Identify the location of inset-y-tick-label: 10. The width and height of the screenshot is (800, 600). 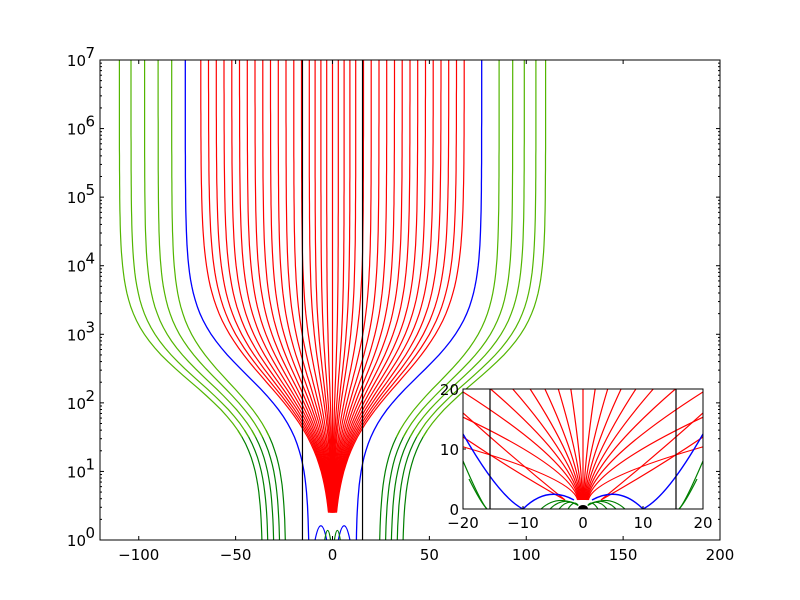
(449, 450).